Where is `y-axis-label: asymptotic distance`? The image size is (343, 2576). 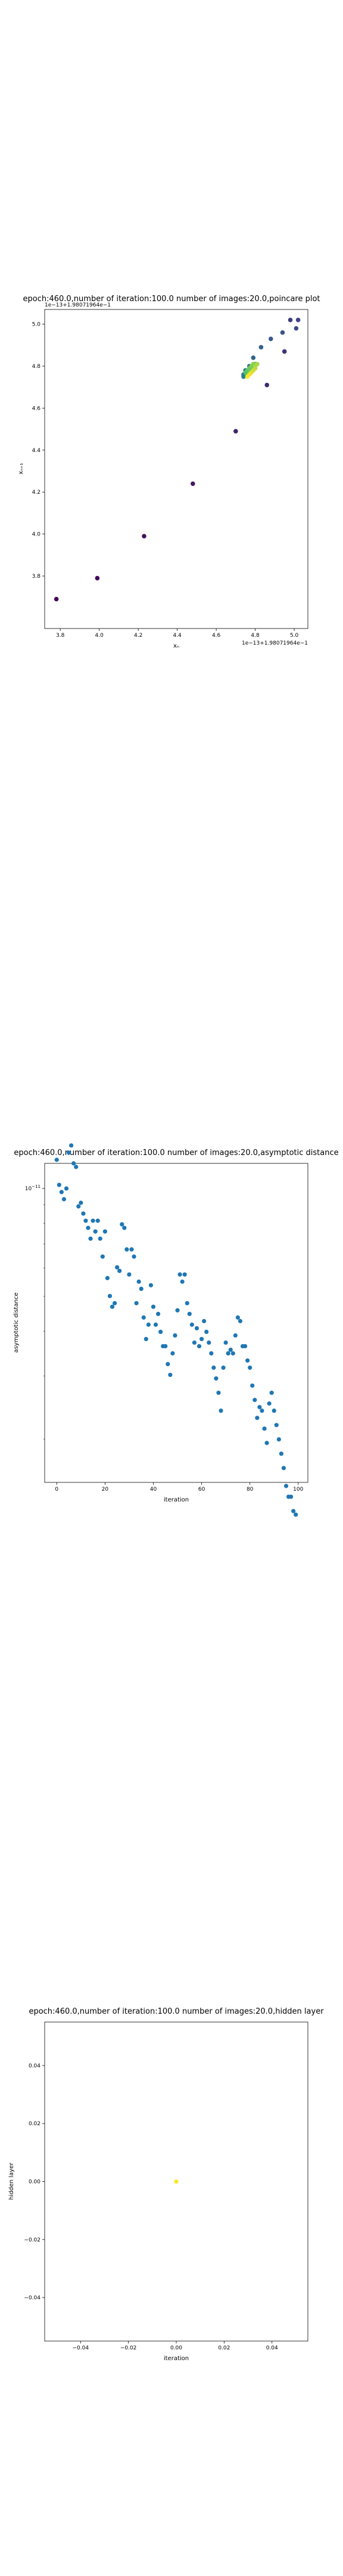
y-axis-label: asymptotic distance is located at coordinates (17, 1322).